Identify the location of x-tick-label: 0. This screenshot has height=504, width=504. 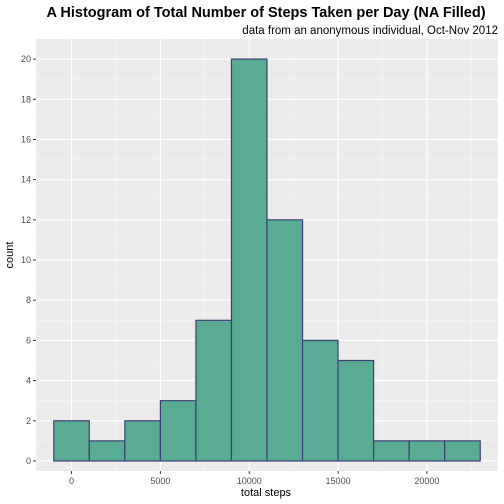
(71, 481).